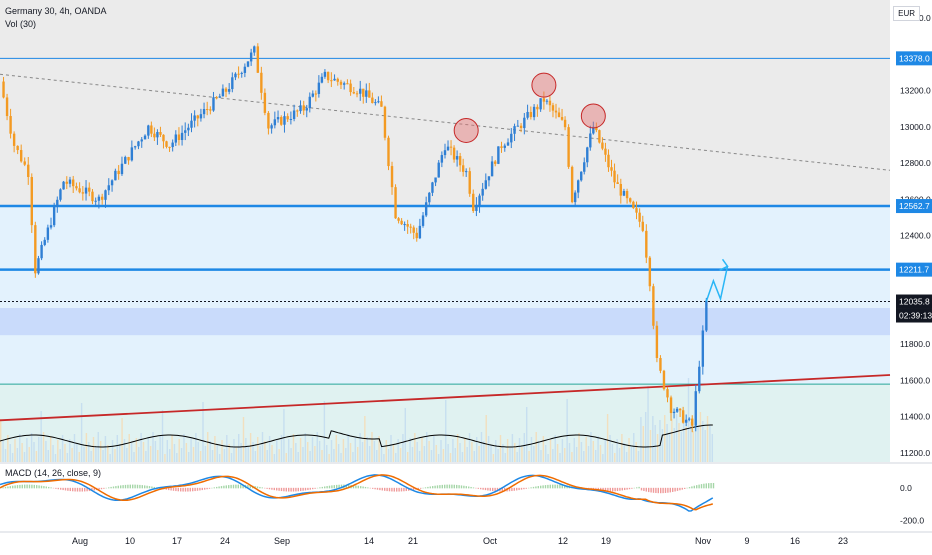 The width and height of the screenshot is (932, 555). I want to click on up-trendline, so click(445, 398).